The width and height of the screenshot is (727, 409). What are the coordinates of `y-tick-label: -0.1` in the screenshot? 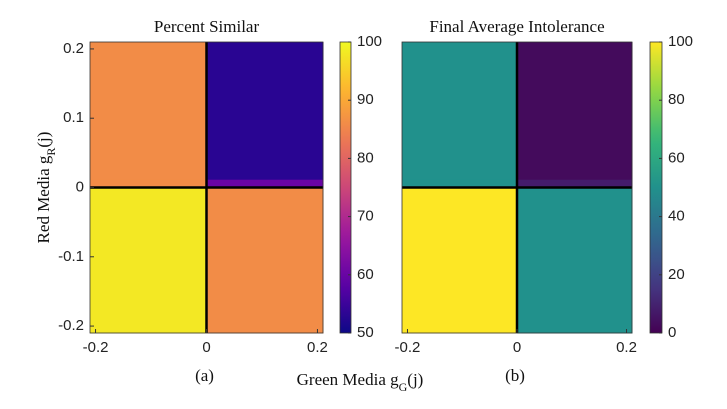 It's located at (71, 256).